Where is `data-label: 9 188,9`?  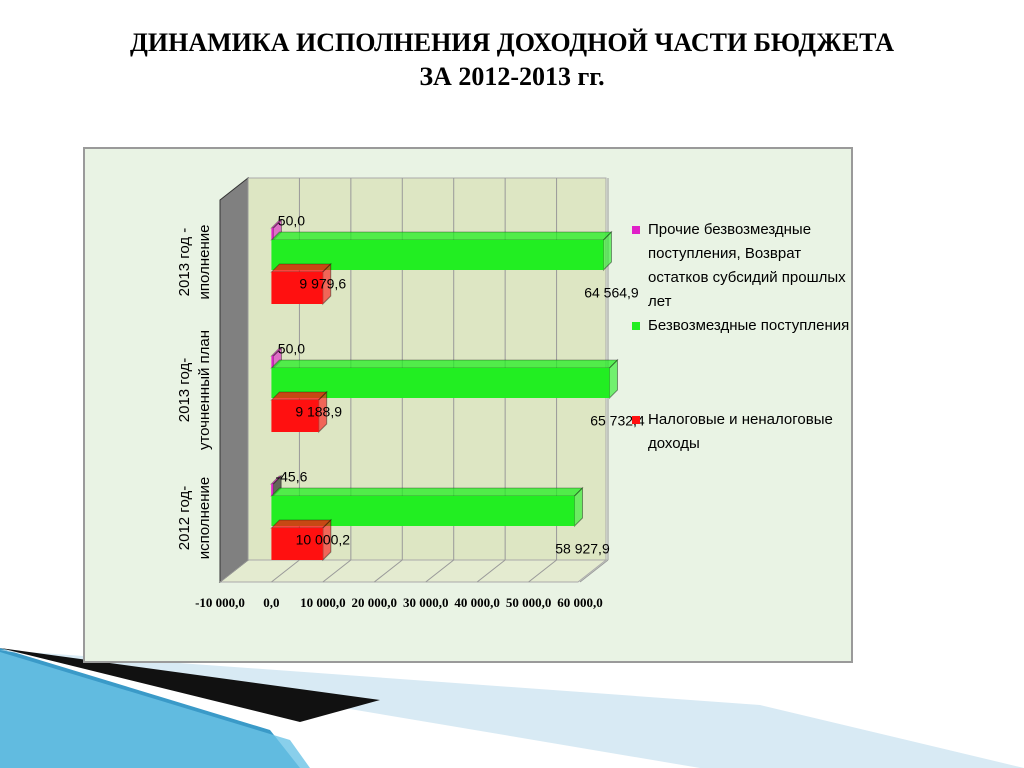
data-label: 9 188,9 is located at coordinates (318, 412).